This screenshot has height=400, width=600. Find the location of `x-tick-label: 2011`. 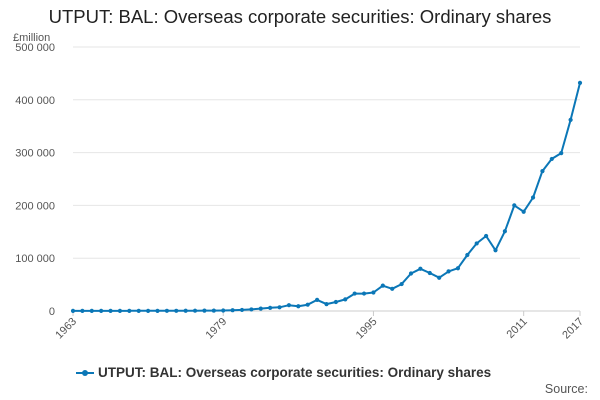

x-tick-label: 2011 is located at coordinates (517, 328).